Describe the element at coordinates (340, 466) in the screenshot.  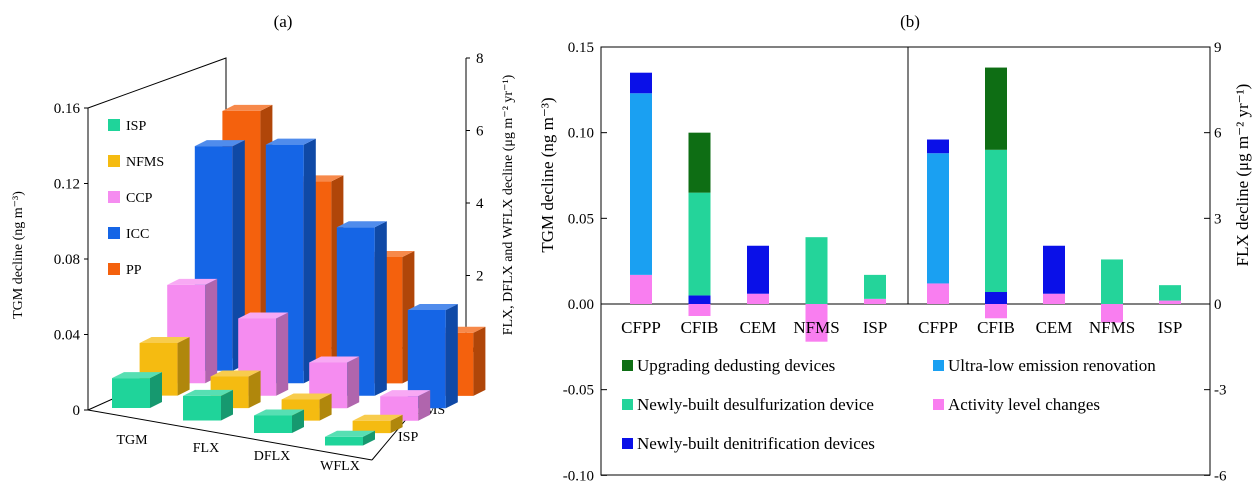
I see `panel-a-x-label: WFLX` at that location.